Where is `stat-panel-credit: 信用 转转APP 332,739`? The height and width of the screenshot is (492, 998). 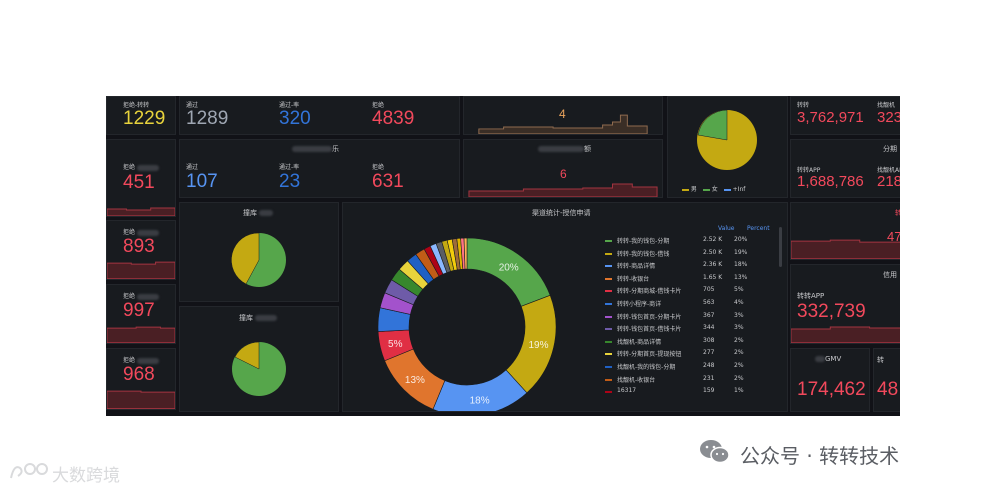 stat-panel-credit: 信用 转转APP 332,739 is located at coordinates (845, 304).